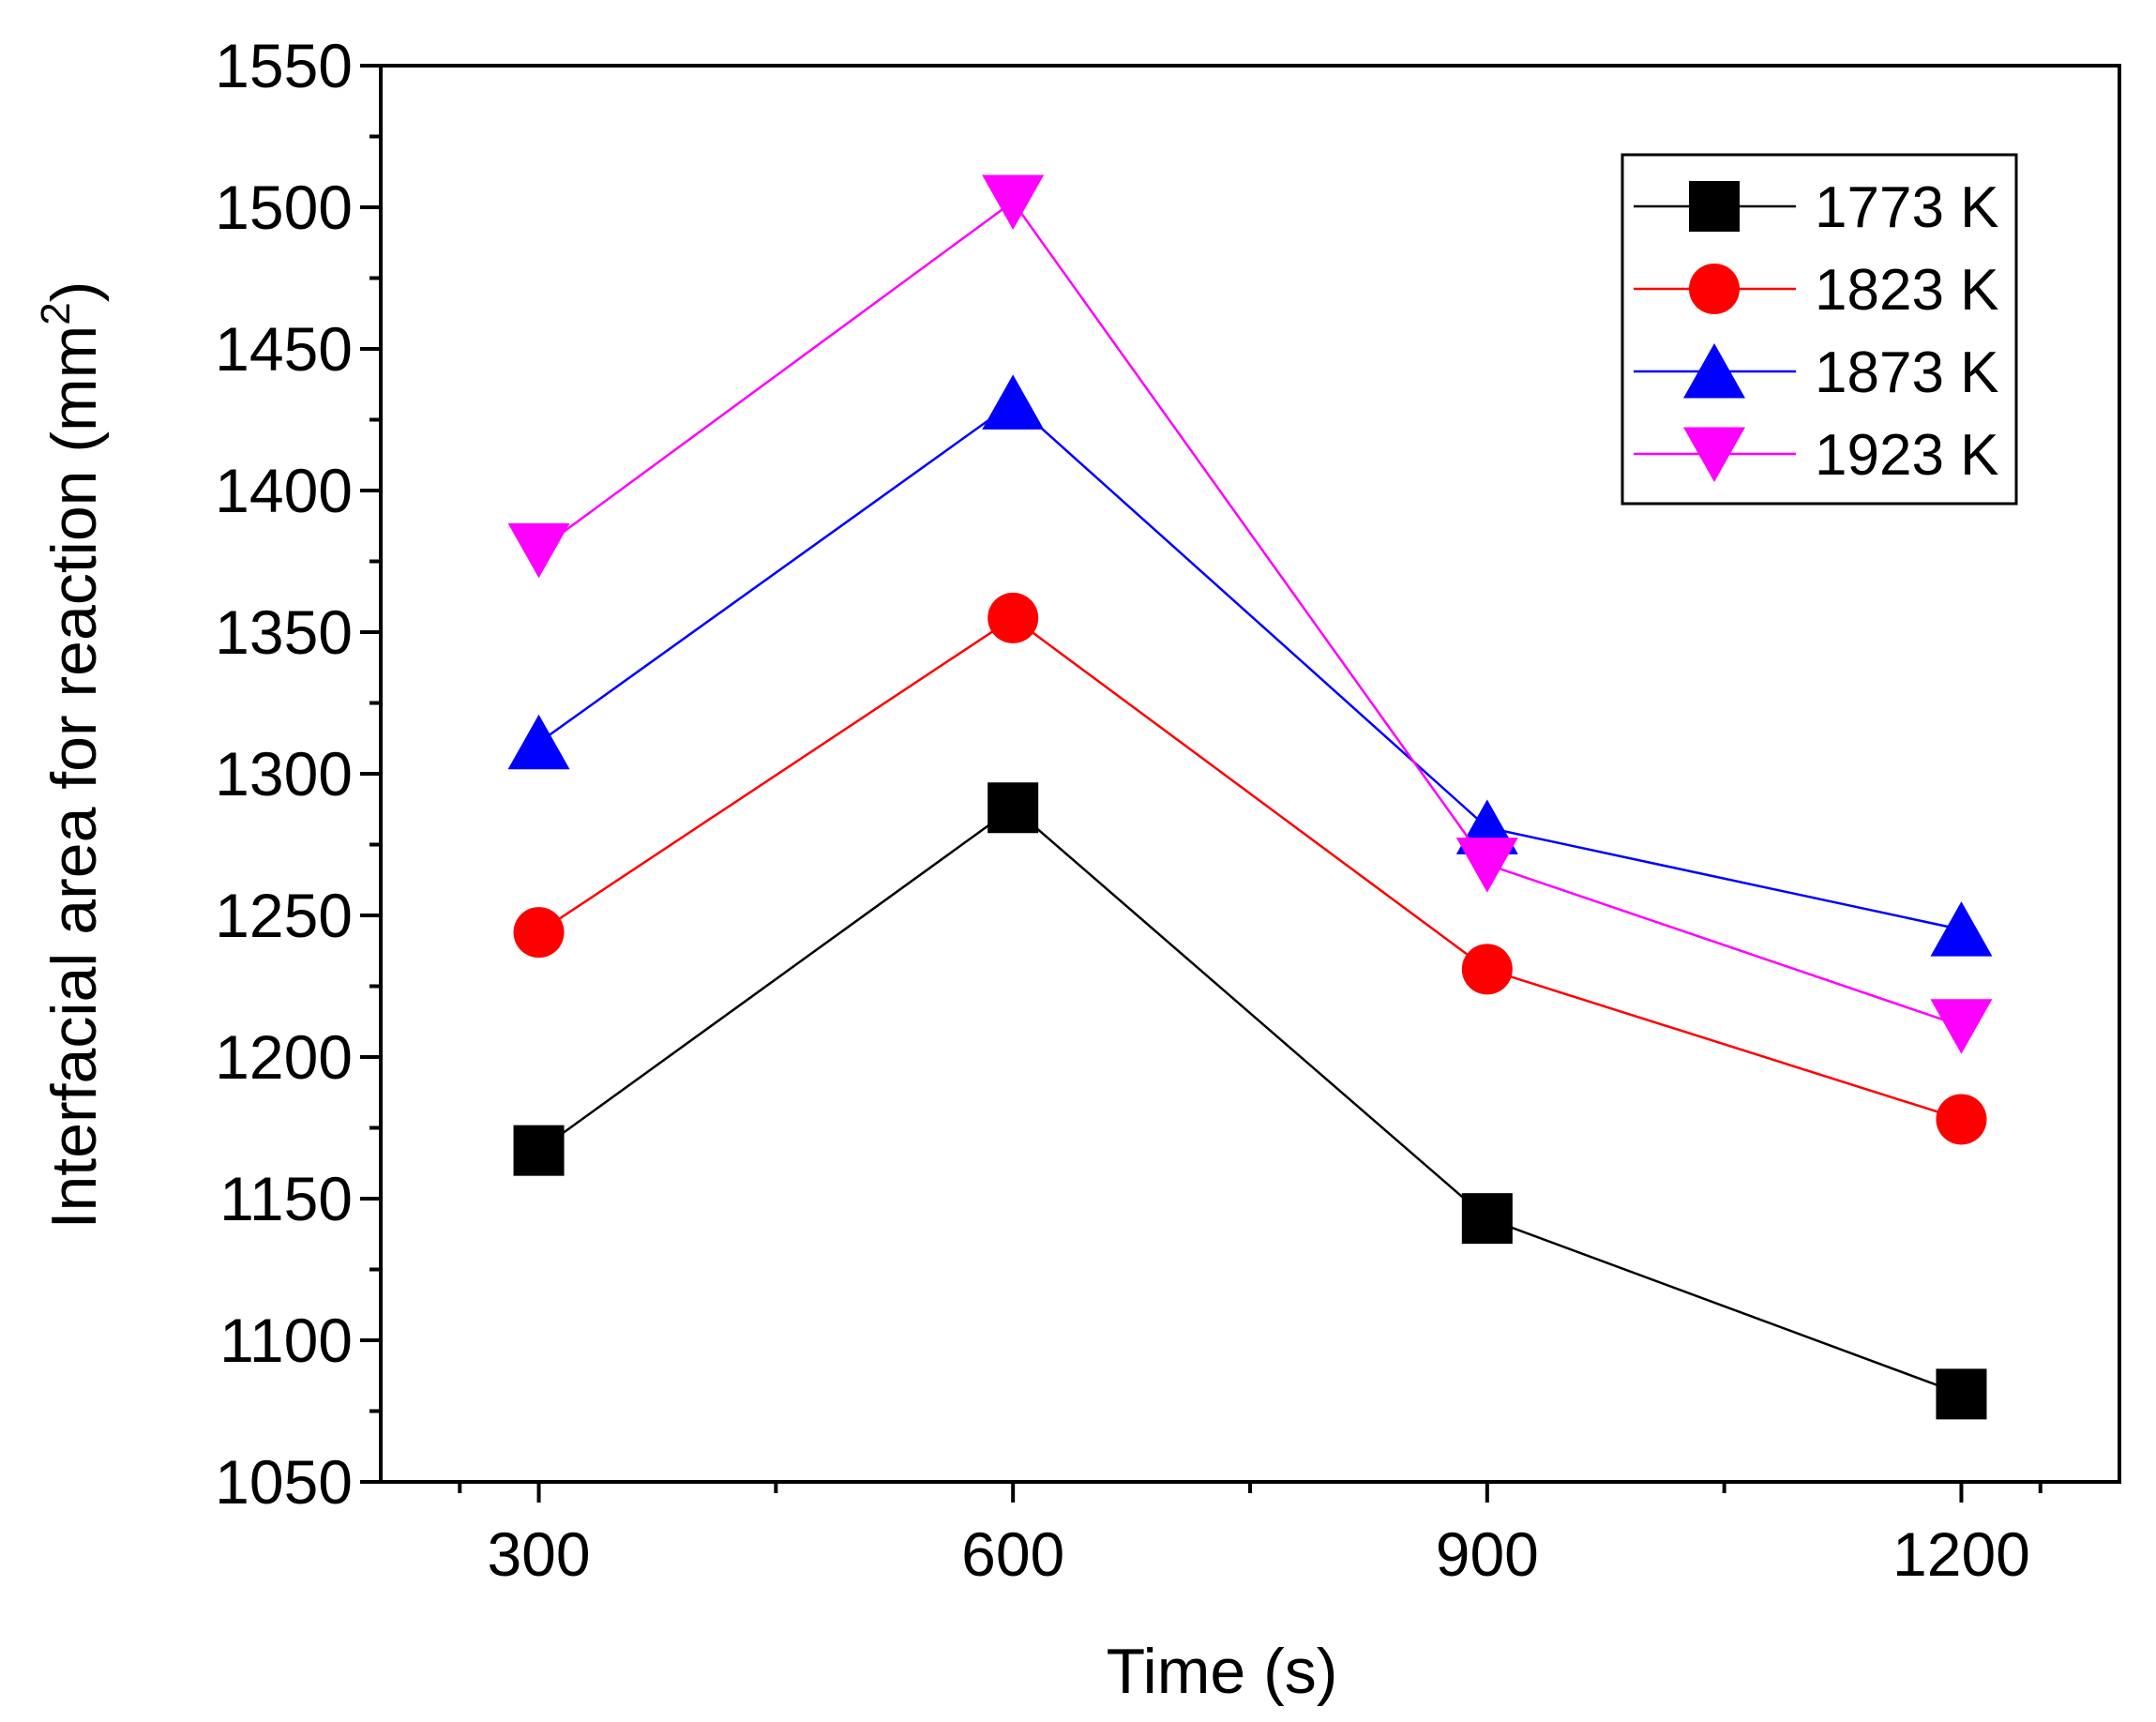 This screenshot has height=1722, width=2156. I want to click on y-tick-label: 1200, so click(284, 1057).